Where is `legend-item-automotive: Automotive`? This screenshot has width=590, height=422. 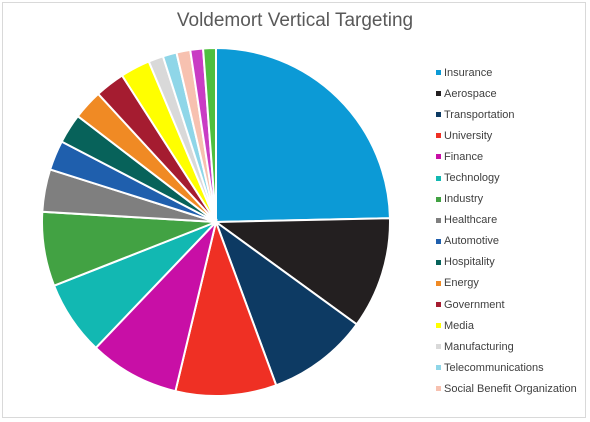
legend-item-automotive: Automotive is located at coordinates (506, 241).